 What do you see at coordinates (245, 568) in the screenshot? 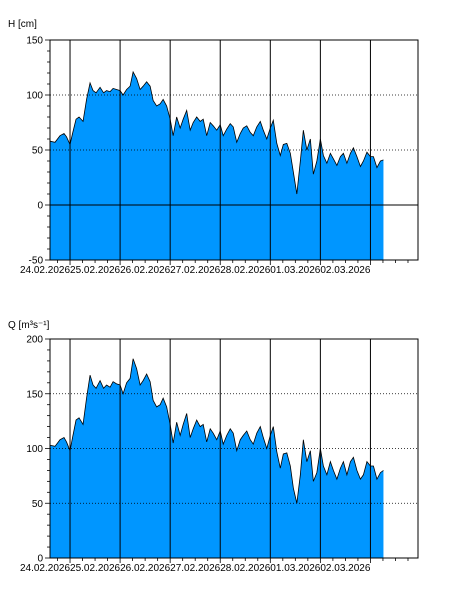
I see `discharge-xtick-label-4: 28.02.2026` at bounding box center [245, 568].